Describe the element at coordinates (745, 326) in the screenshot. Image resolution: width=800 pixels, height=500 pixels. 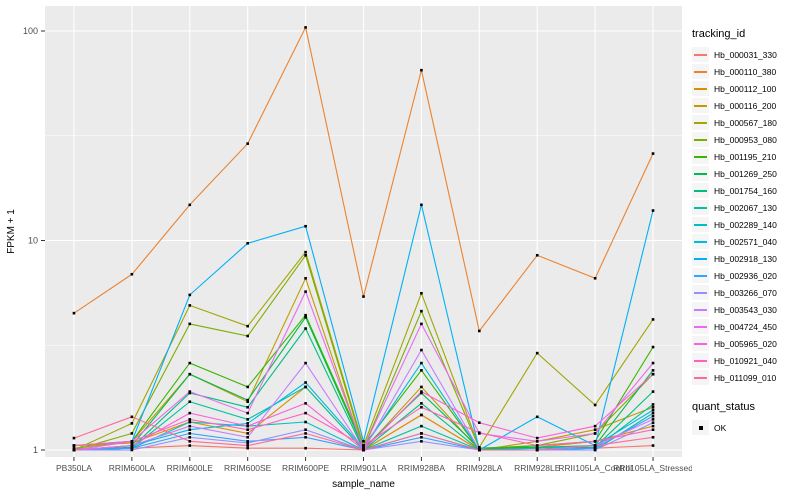
I see `legend-item-label: Hb_004724_450` at that location.